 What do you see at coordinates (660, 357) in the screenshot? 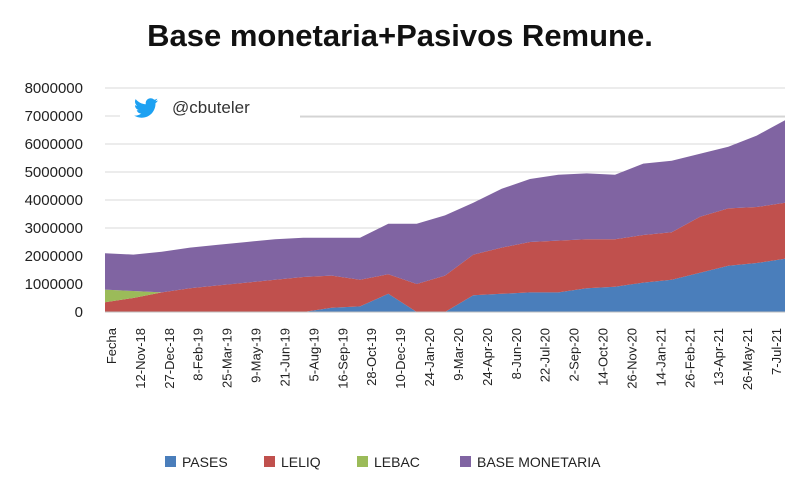
I see `x-tick-label: 14-Jan-21` at bounding box center [660, 357].